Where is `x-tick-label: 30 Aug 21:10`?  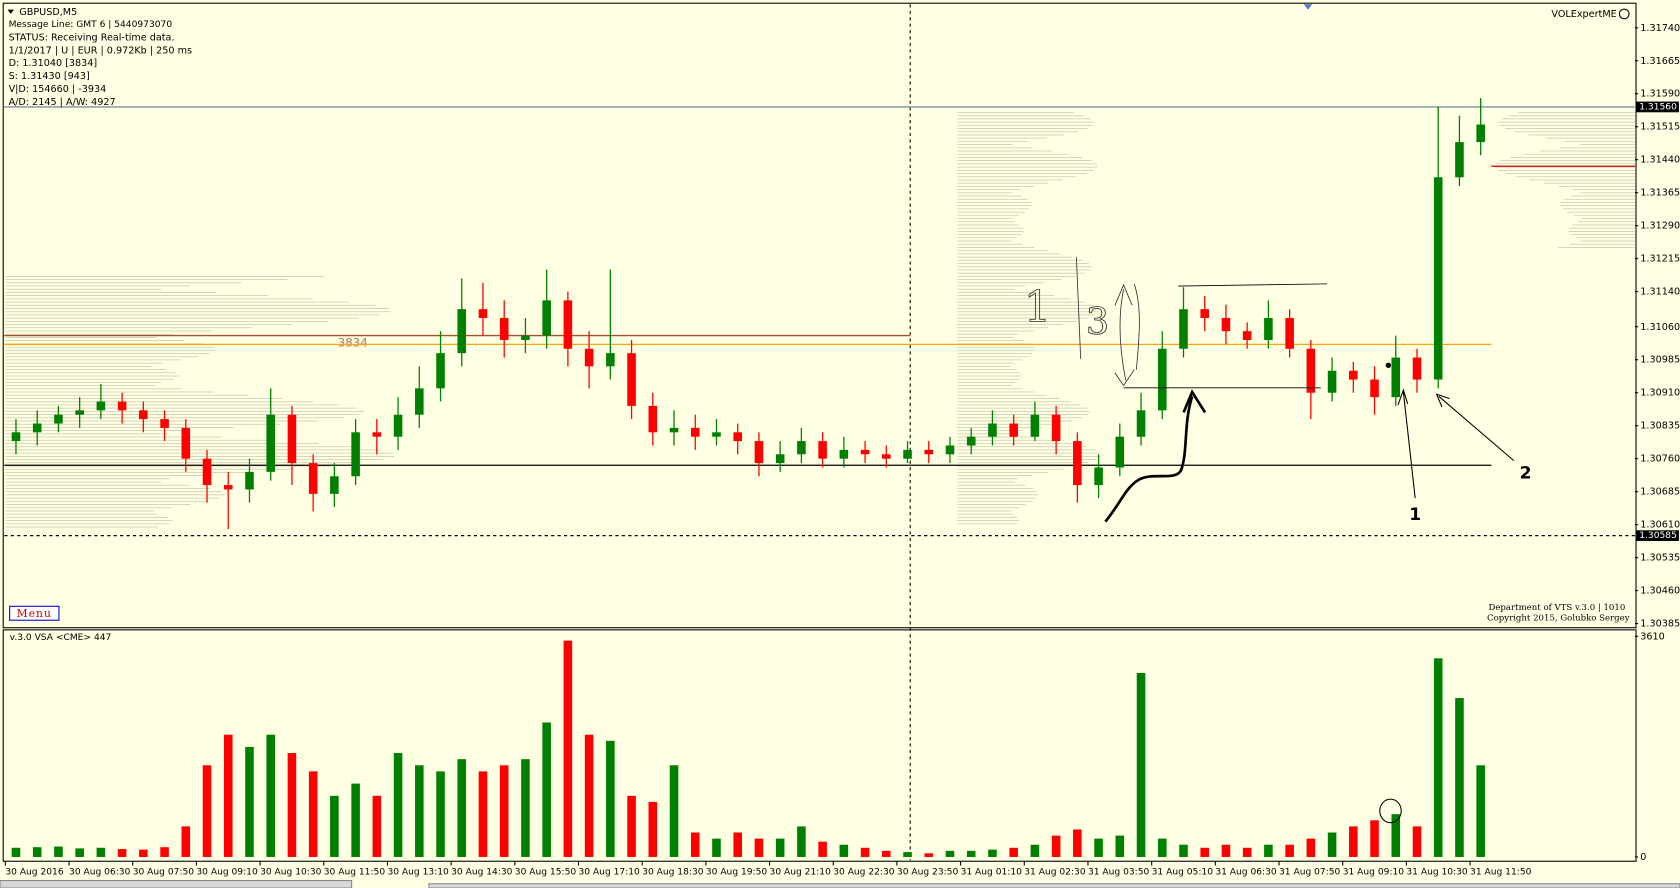 x-tick-label: 30 Aug 21:10 is located at coordinates (801, 872).